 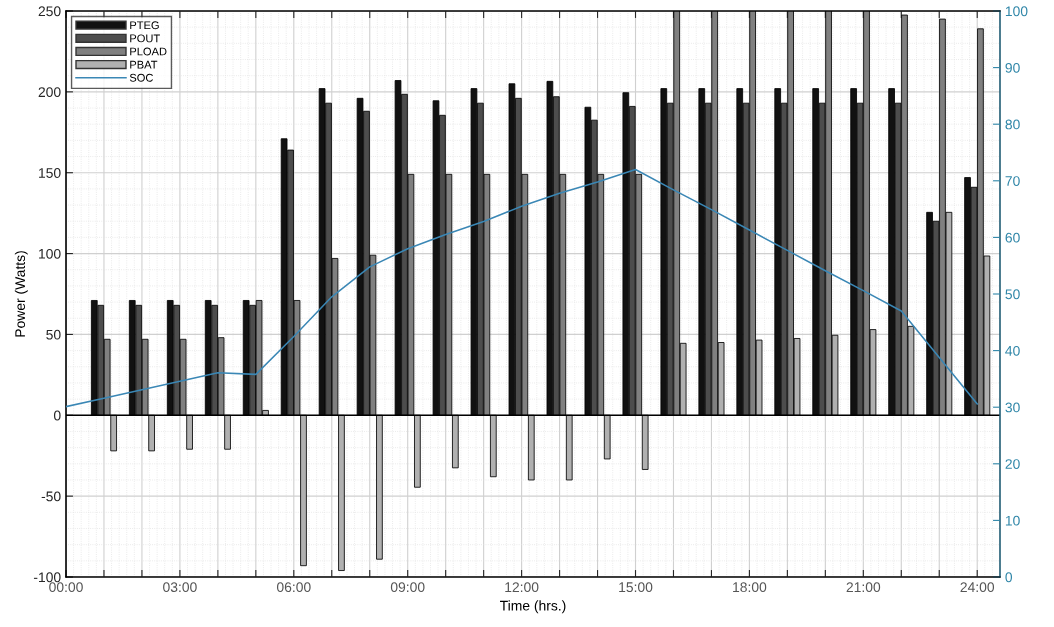 I want to click on y-tick-label: 150, so click(x=50, y=173).